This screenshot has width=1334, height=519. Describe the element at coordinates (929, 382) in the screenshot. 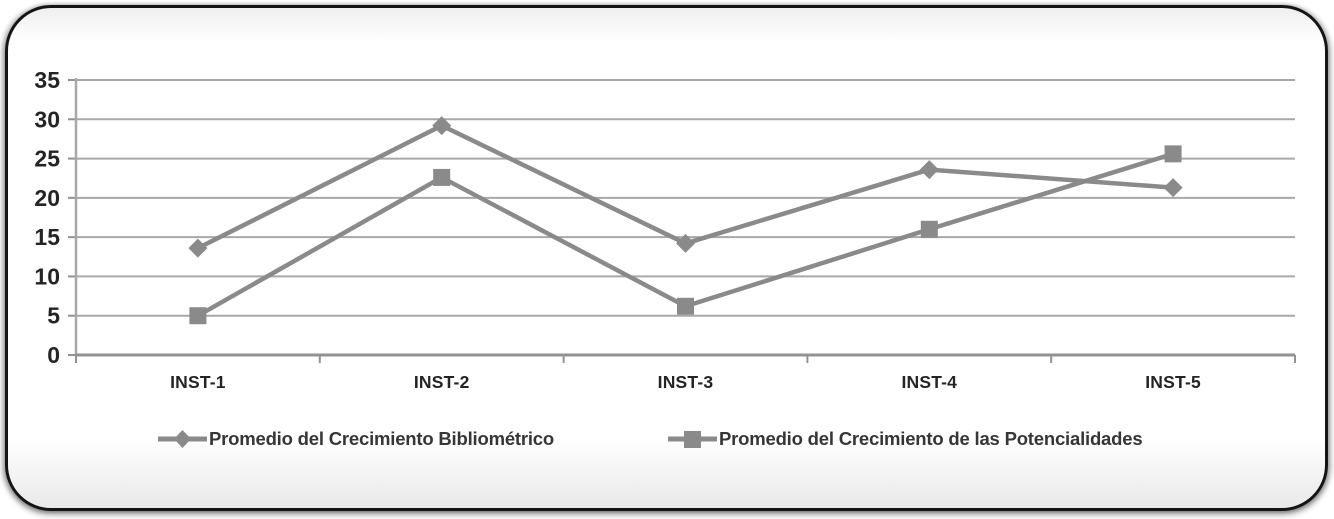

I see `x-category-label: INST-4` at that location.